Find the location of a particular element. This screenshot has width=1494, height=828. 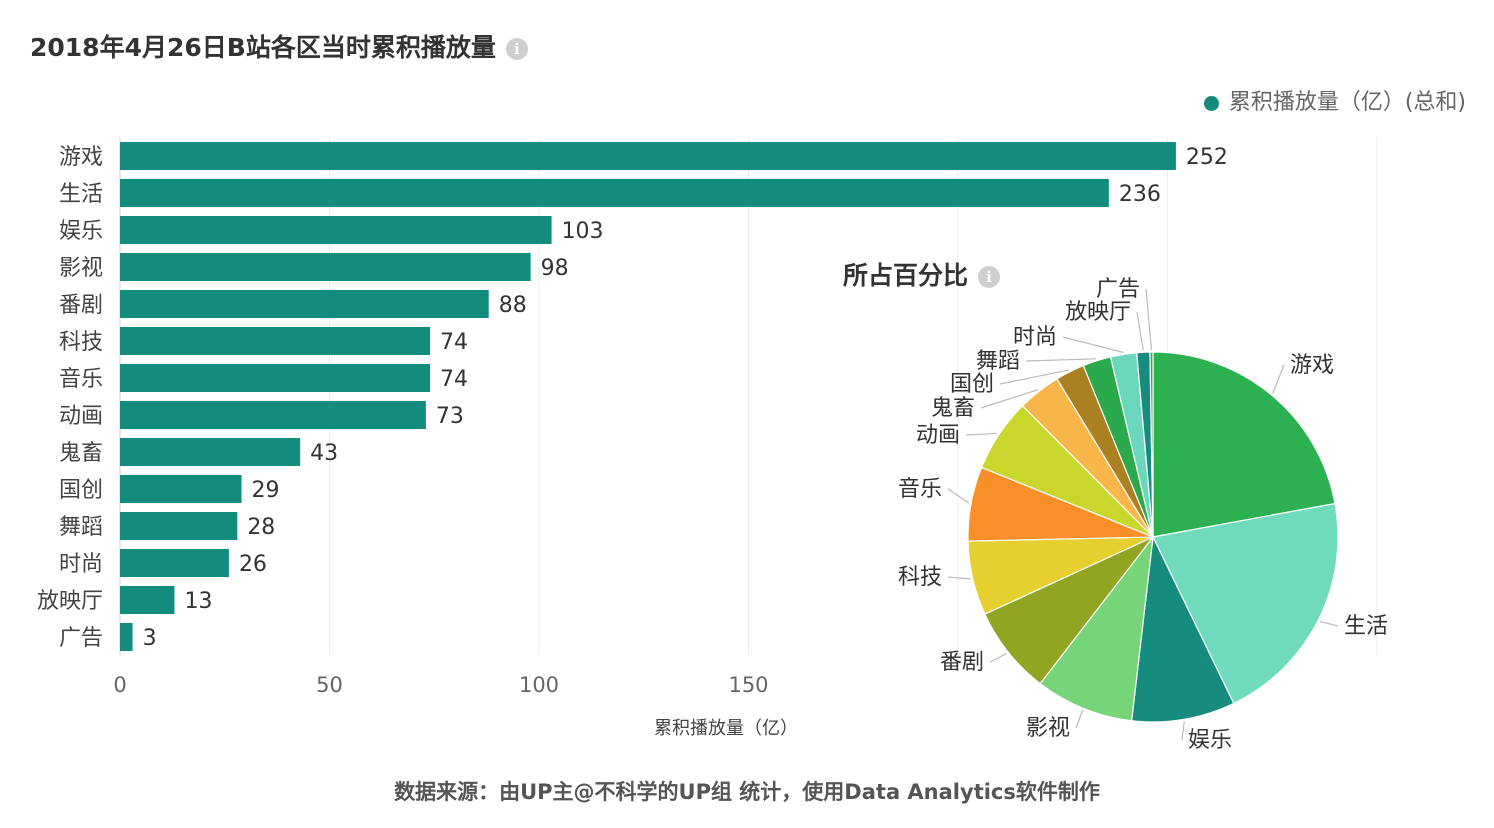

pie-title: 所占百分比 i is located at coordinates (922, 274).